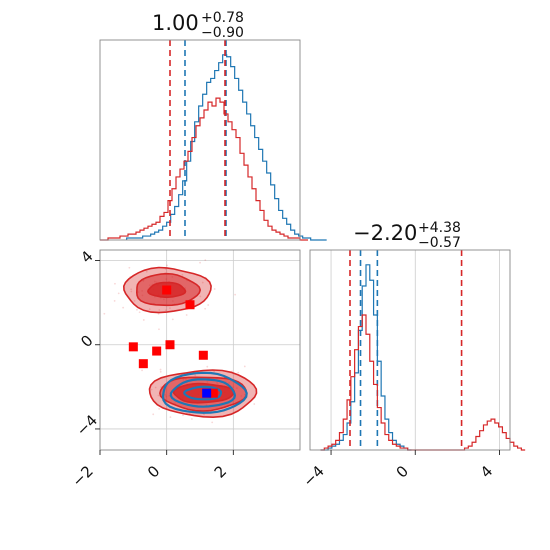 The width and height of the screenshot is (550, 550). What do you see at coordinates (402, 471) in the screenshot?
I see `right-histogram-x-tick-label: 0` at bounding box center [402, 471].